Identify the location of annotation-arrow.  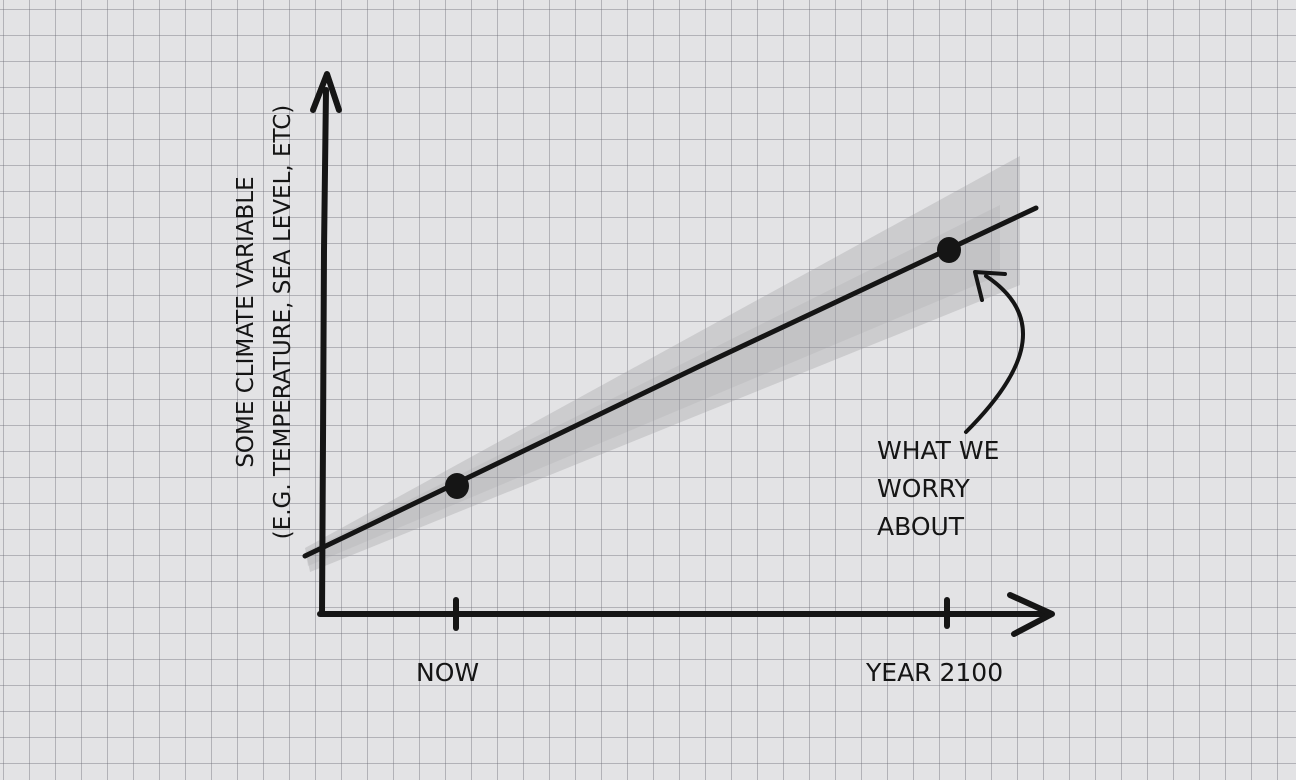
(995, 354).